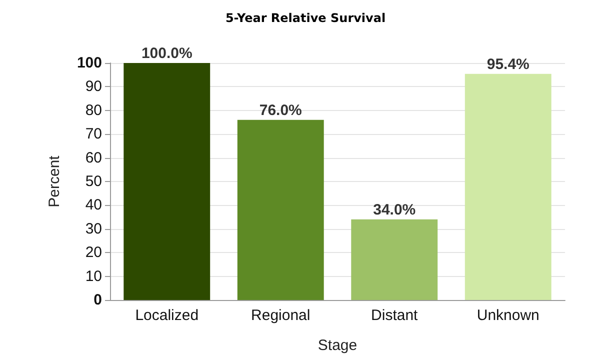 The height and width of the screenshot is (361, 611). Describe the element at coordinates (508, 64) in the screenshot. I see `data-label: 95.4%` at that location.